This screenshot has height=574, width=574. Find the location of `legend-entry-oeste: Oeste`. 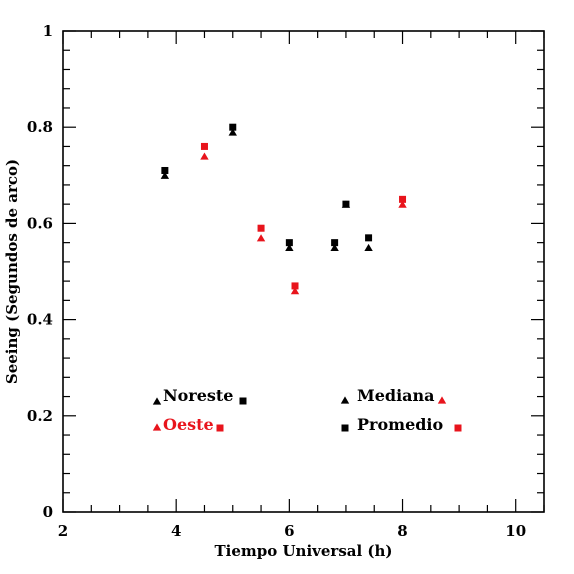

legend-entry-oeste: Oeste is located at coordinates (188, 424).